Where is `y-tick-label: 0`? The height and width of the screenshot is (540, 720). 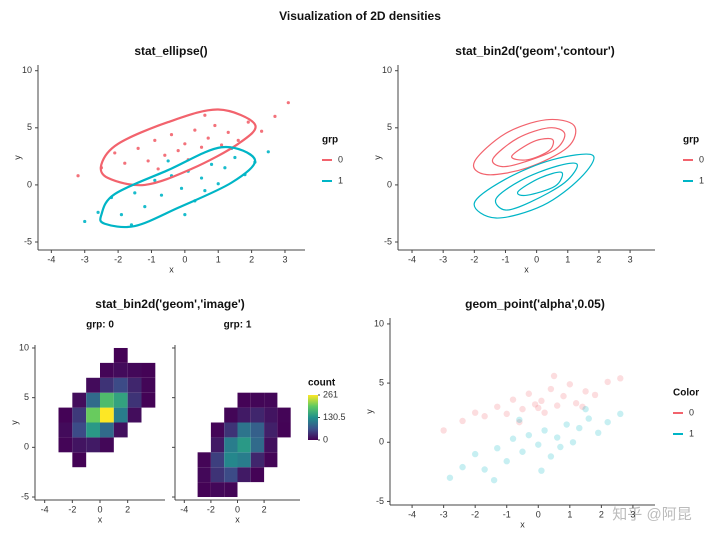
y-tick-label: 0 is located at coordinates (29, 184).